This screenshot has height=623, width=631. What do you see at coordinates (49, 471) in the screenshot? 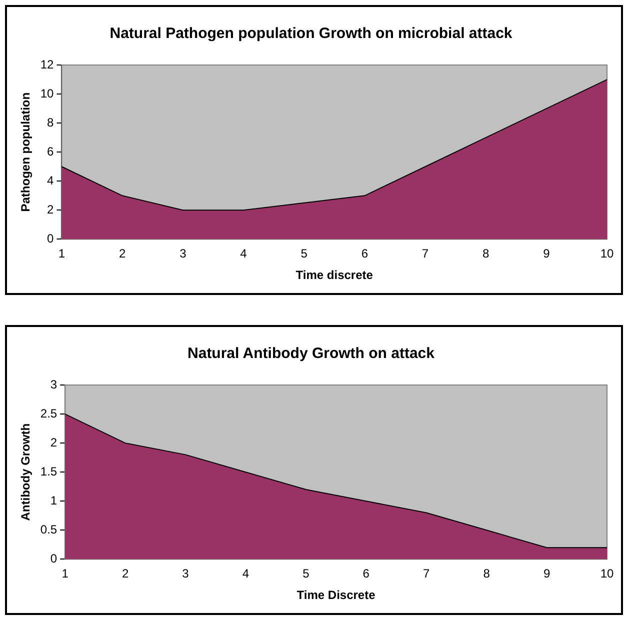
I see `y-tick-label: 1.5` at bounding box center [49, 471].